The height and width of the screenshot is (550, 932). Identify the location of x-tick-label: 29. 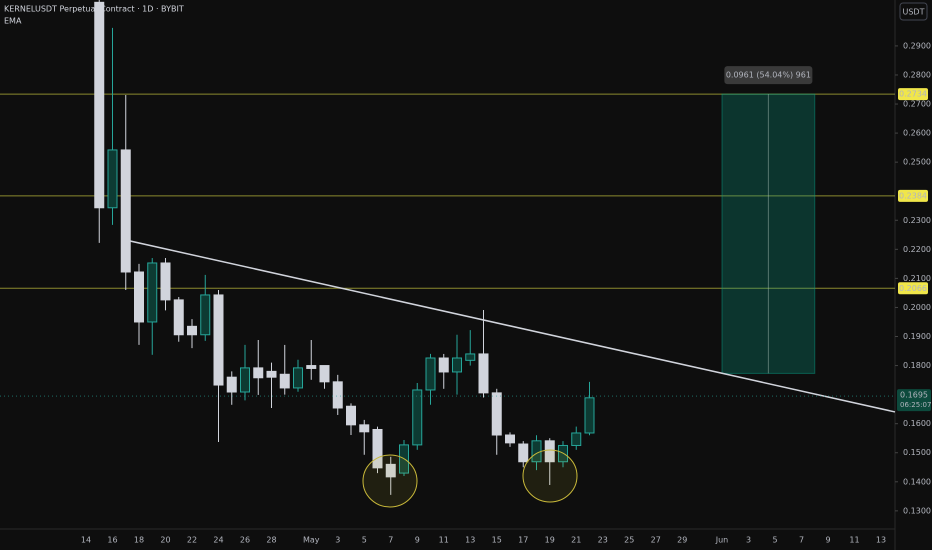
(682, 540).